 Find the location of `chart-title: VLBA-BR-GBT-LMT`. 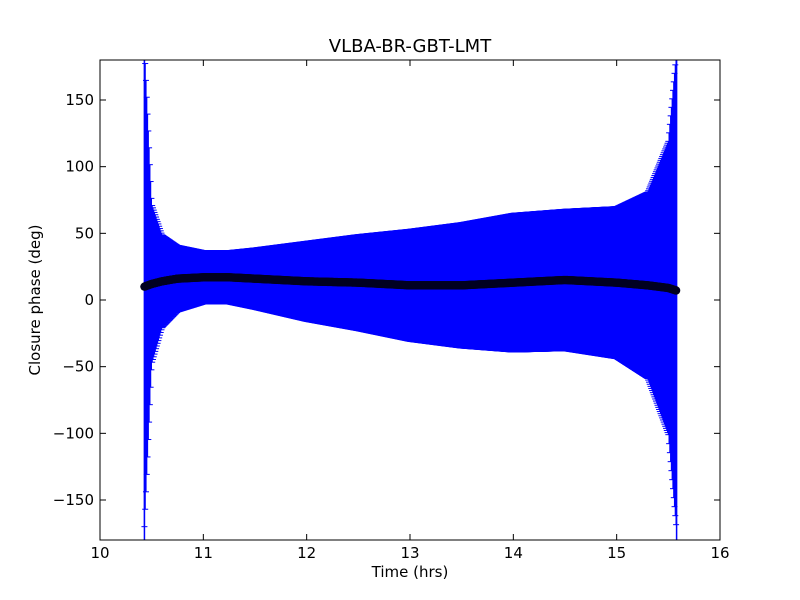

chart-title: VLBA-BR-GBT-LMT is located at coordinates (410, 46).